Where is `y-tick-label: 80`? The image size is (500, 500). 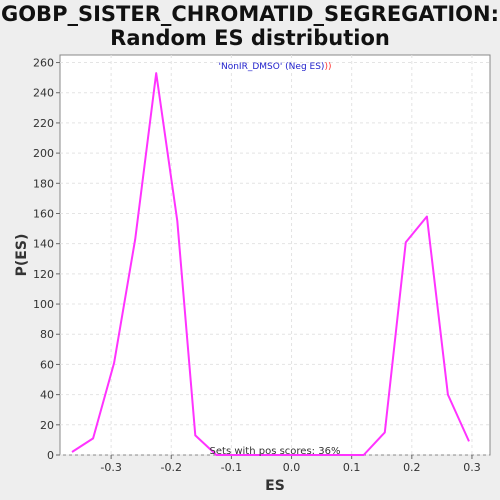 y-tick-label: 80 is located at coordinates (47, 334).